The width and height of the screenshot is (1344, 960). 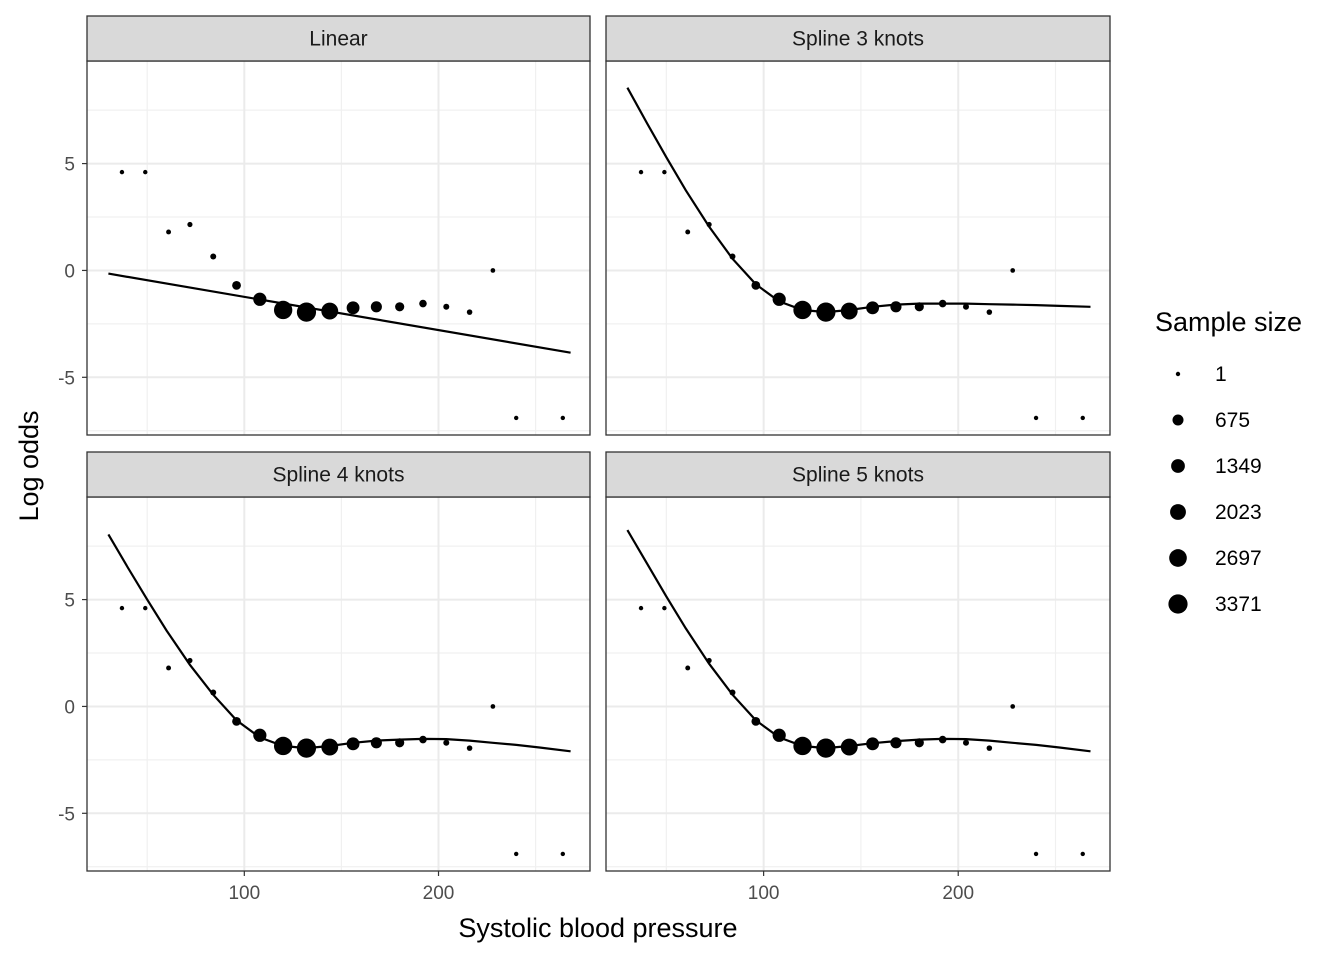 I want to click on legend: Sample size 1 675 1349 2023 2697 3371, so click(x=1228, y=461).